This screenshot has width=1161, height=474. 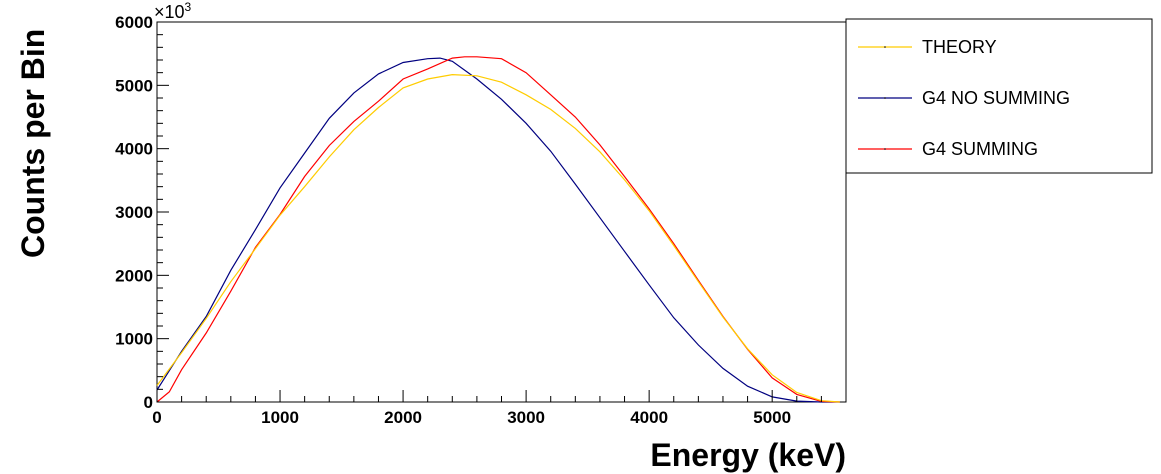 I want to click on x-tick-label: 4000, so click(x=649, y=417).